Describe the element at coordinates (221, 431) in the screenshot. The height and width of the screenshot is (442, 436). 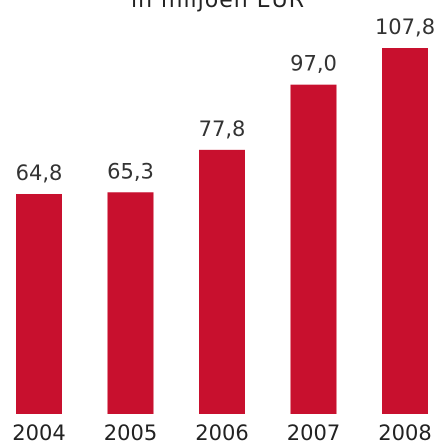
I see `category-label-2006: 2006` at that location.